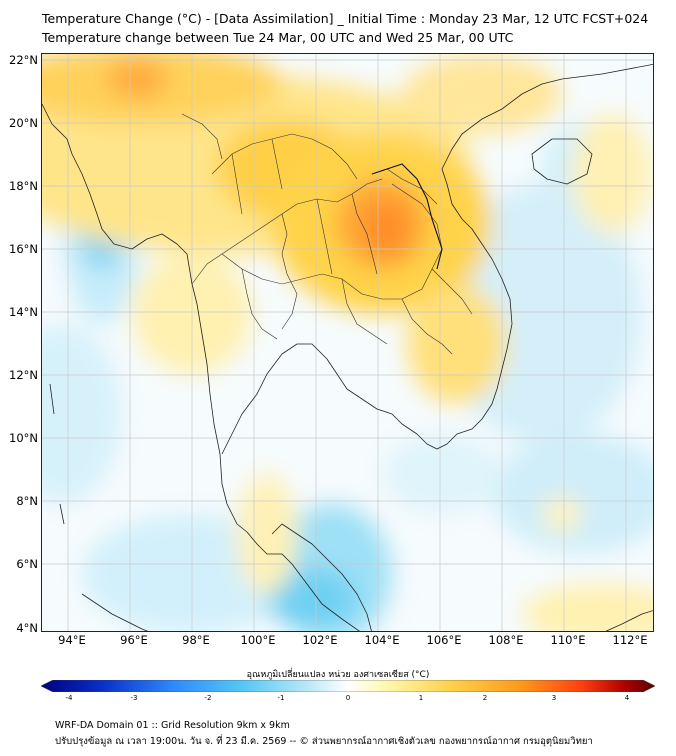 The width and height of the screenshot is (676, 756). What do you see at coordinates (627, 698) in the screenshot?
I see `colorbar-tick: 4` at bounding box center [627, 698].